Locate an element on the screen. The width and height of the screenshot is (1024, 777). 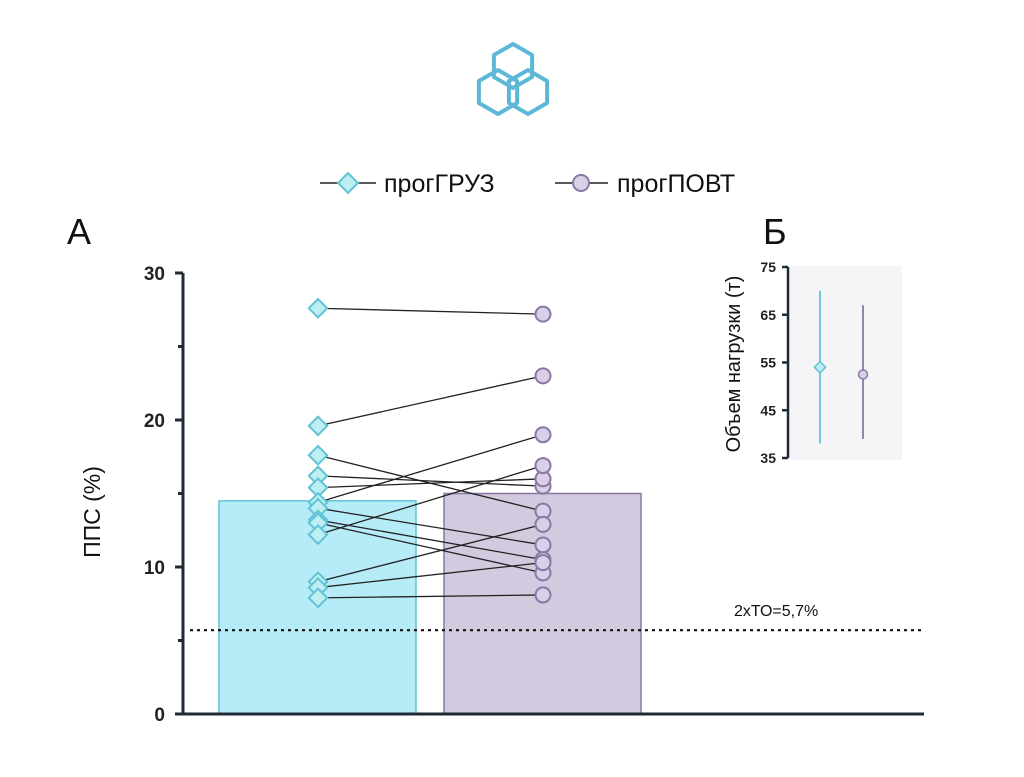
mean-error-bars is located at coordinates (841, 367).